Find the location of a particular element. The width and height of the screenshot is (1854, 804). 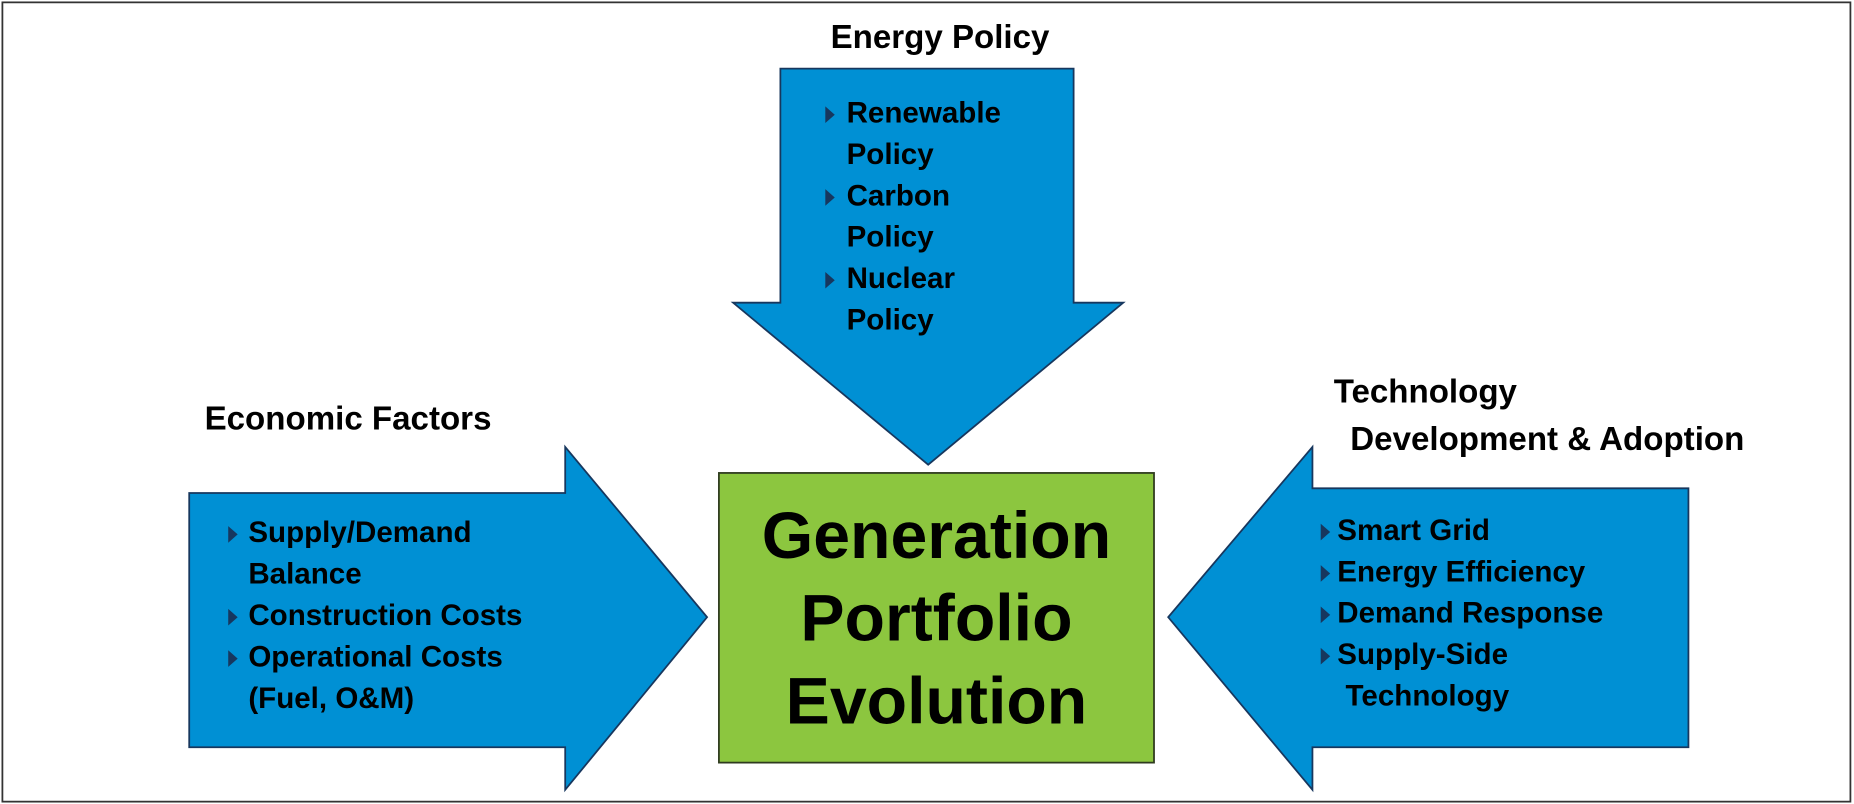

arrow-title: Energy Policy is located at coordinates (940, 37).